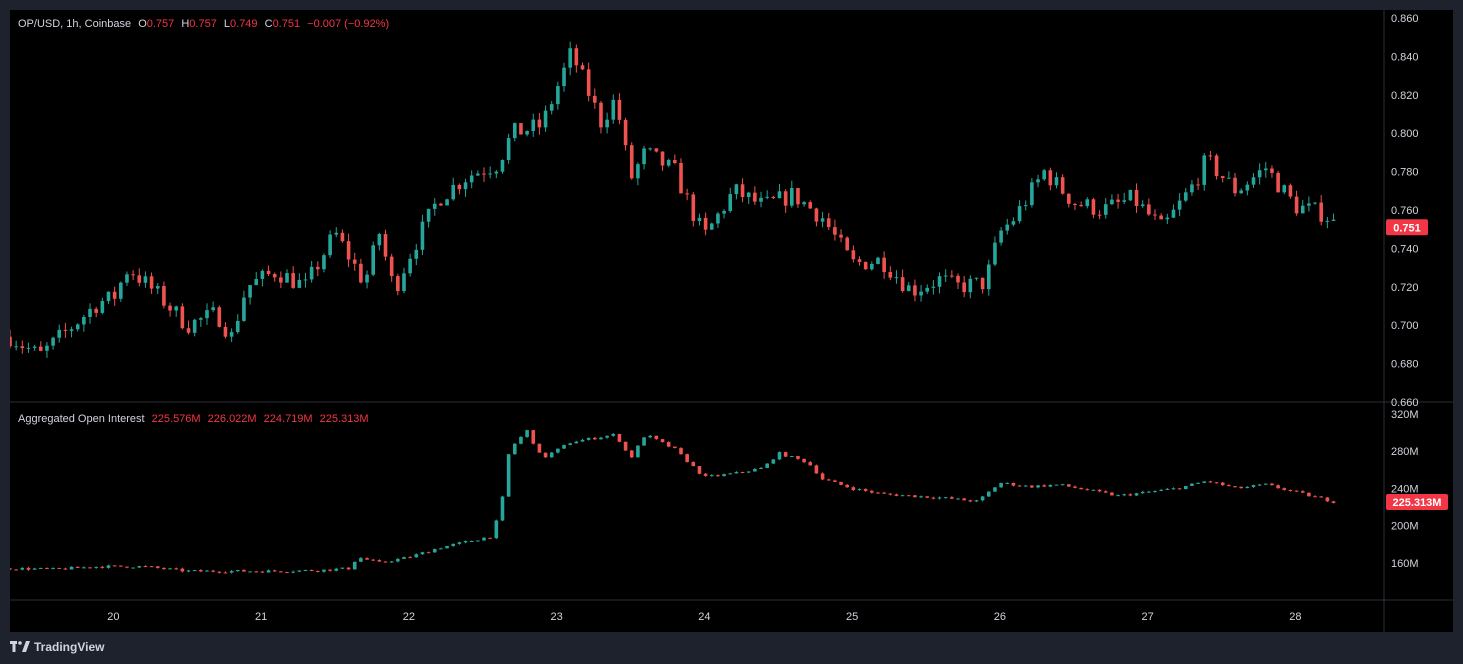  What do you see at coordinates (75, 24) in the screenshot?
I see `symbol-label: OP/USD, 1h, Coinbase` at bounding box center [75, 24].